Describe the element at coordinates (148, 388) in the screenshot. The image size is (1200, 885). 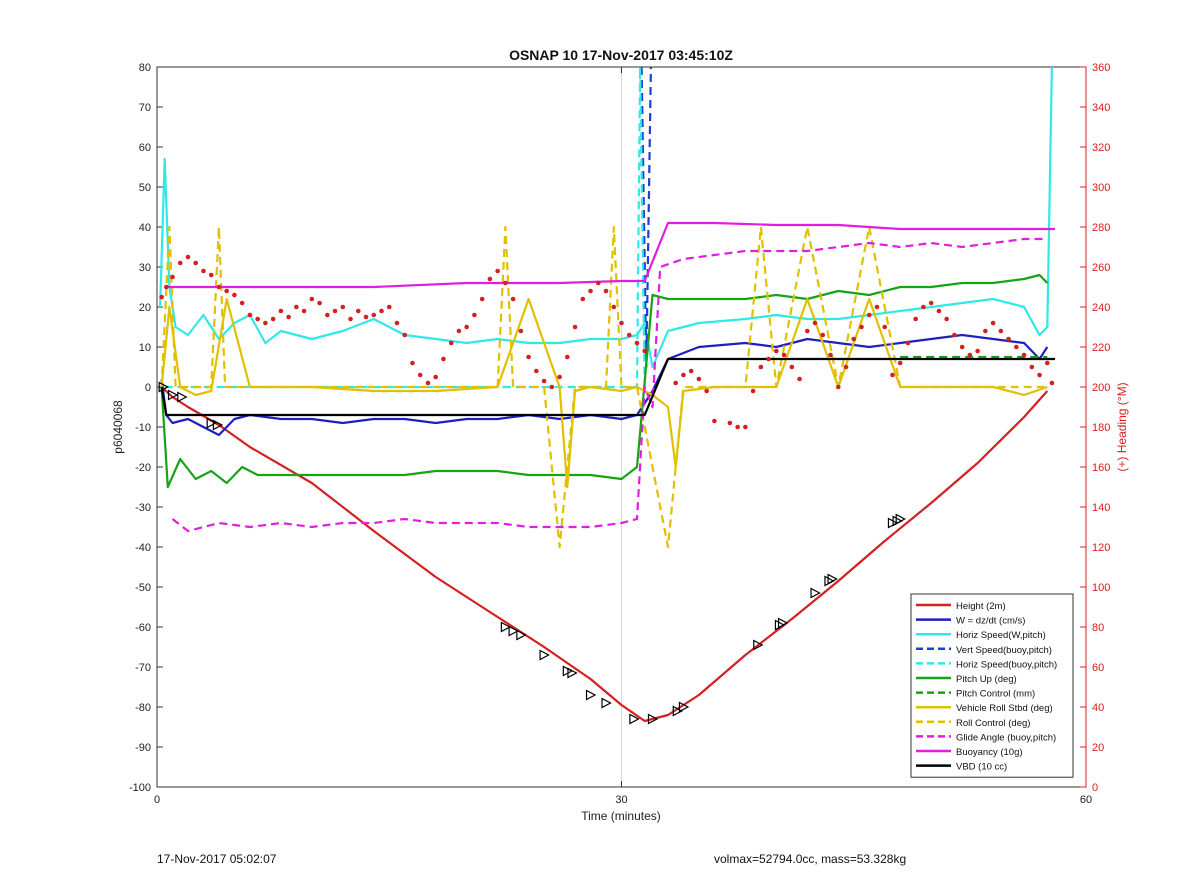
I see `y-tick-label: 0` at that location.